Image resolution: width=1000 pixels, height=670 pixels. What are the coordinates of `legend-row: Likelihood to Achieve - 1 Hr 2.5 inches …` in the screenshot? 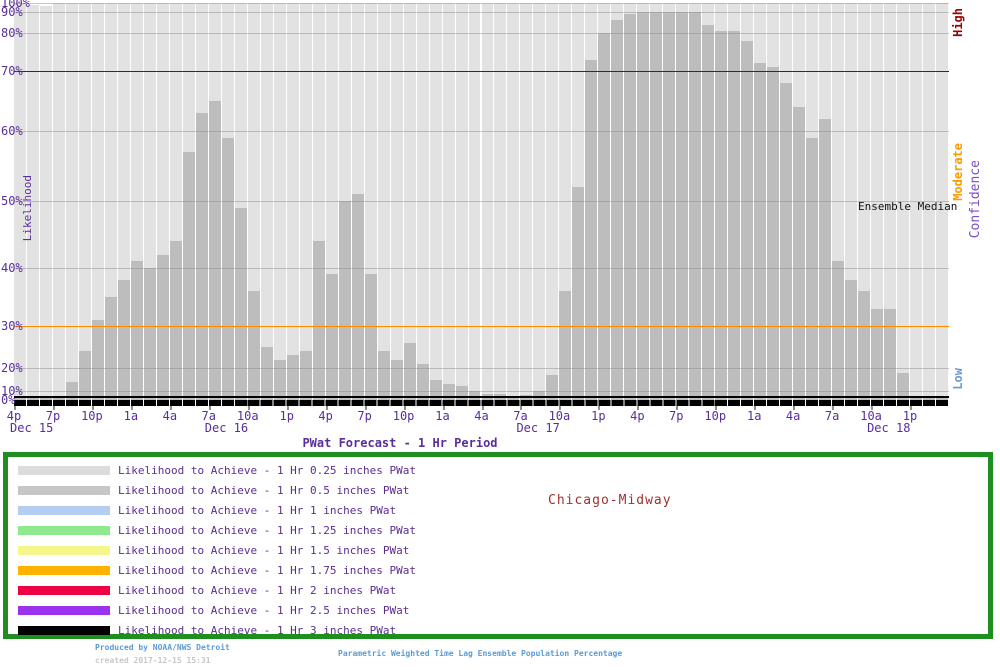 It's located at (498, 612).